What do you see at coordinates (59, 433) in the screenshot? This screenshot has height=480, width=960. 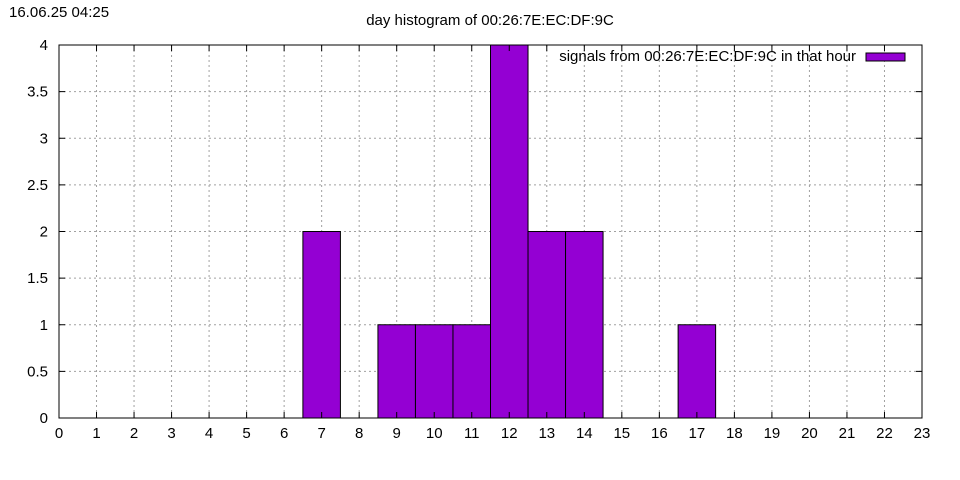 I see `x-tick-label: 0` at bounding box center [59, 433].